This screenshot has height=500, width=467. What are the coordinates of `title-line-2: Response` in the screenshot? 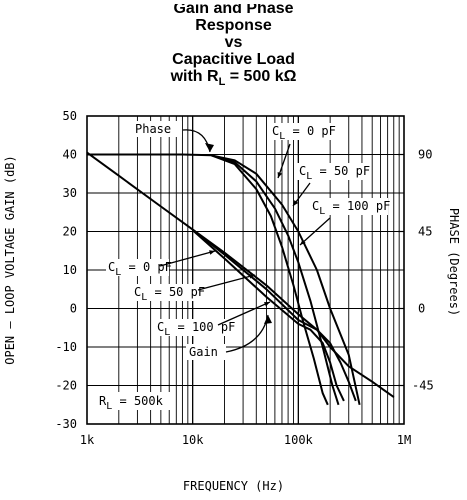 It's located at (233, 25).